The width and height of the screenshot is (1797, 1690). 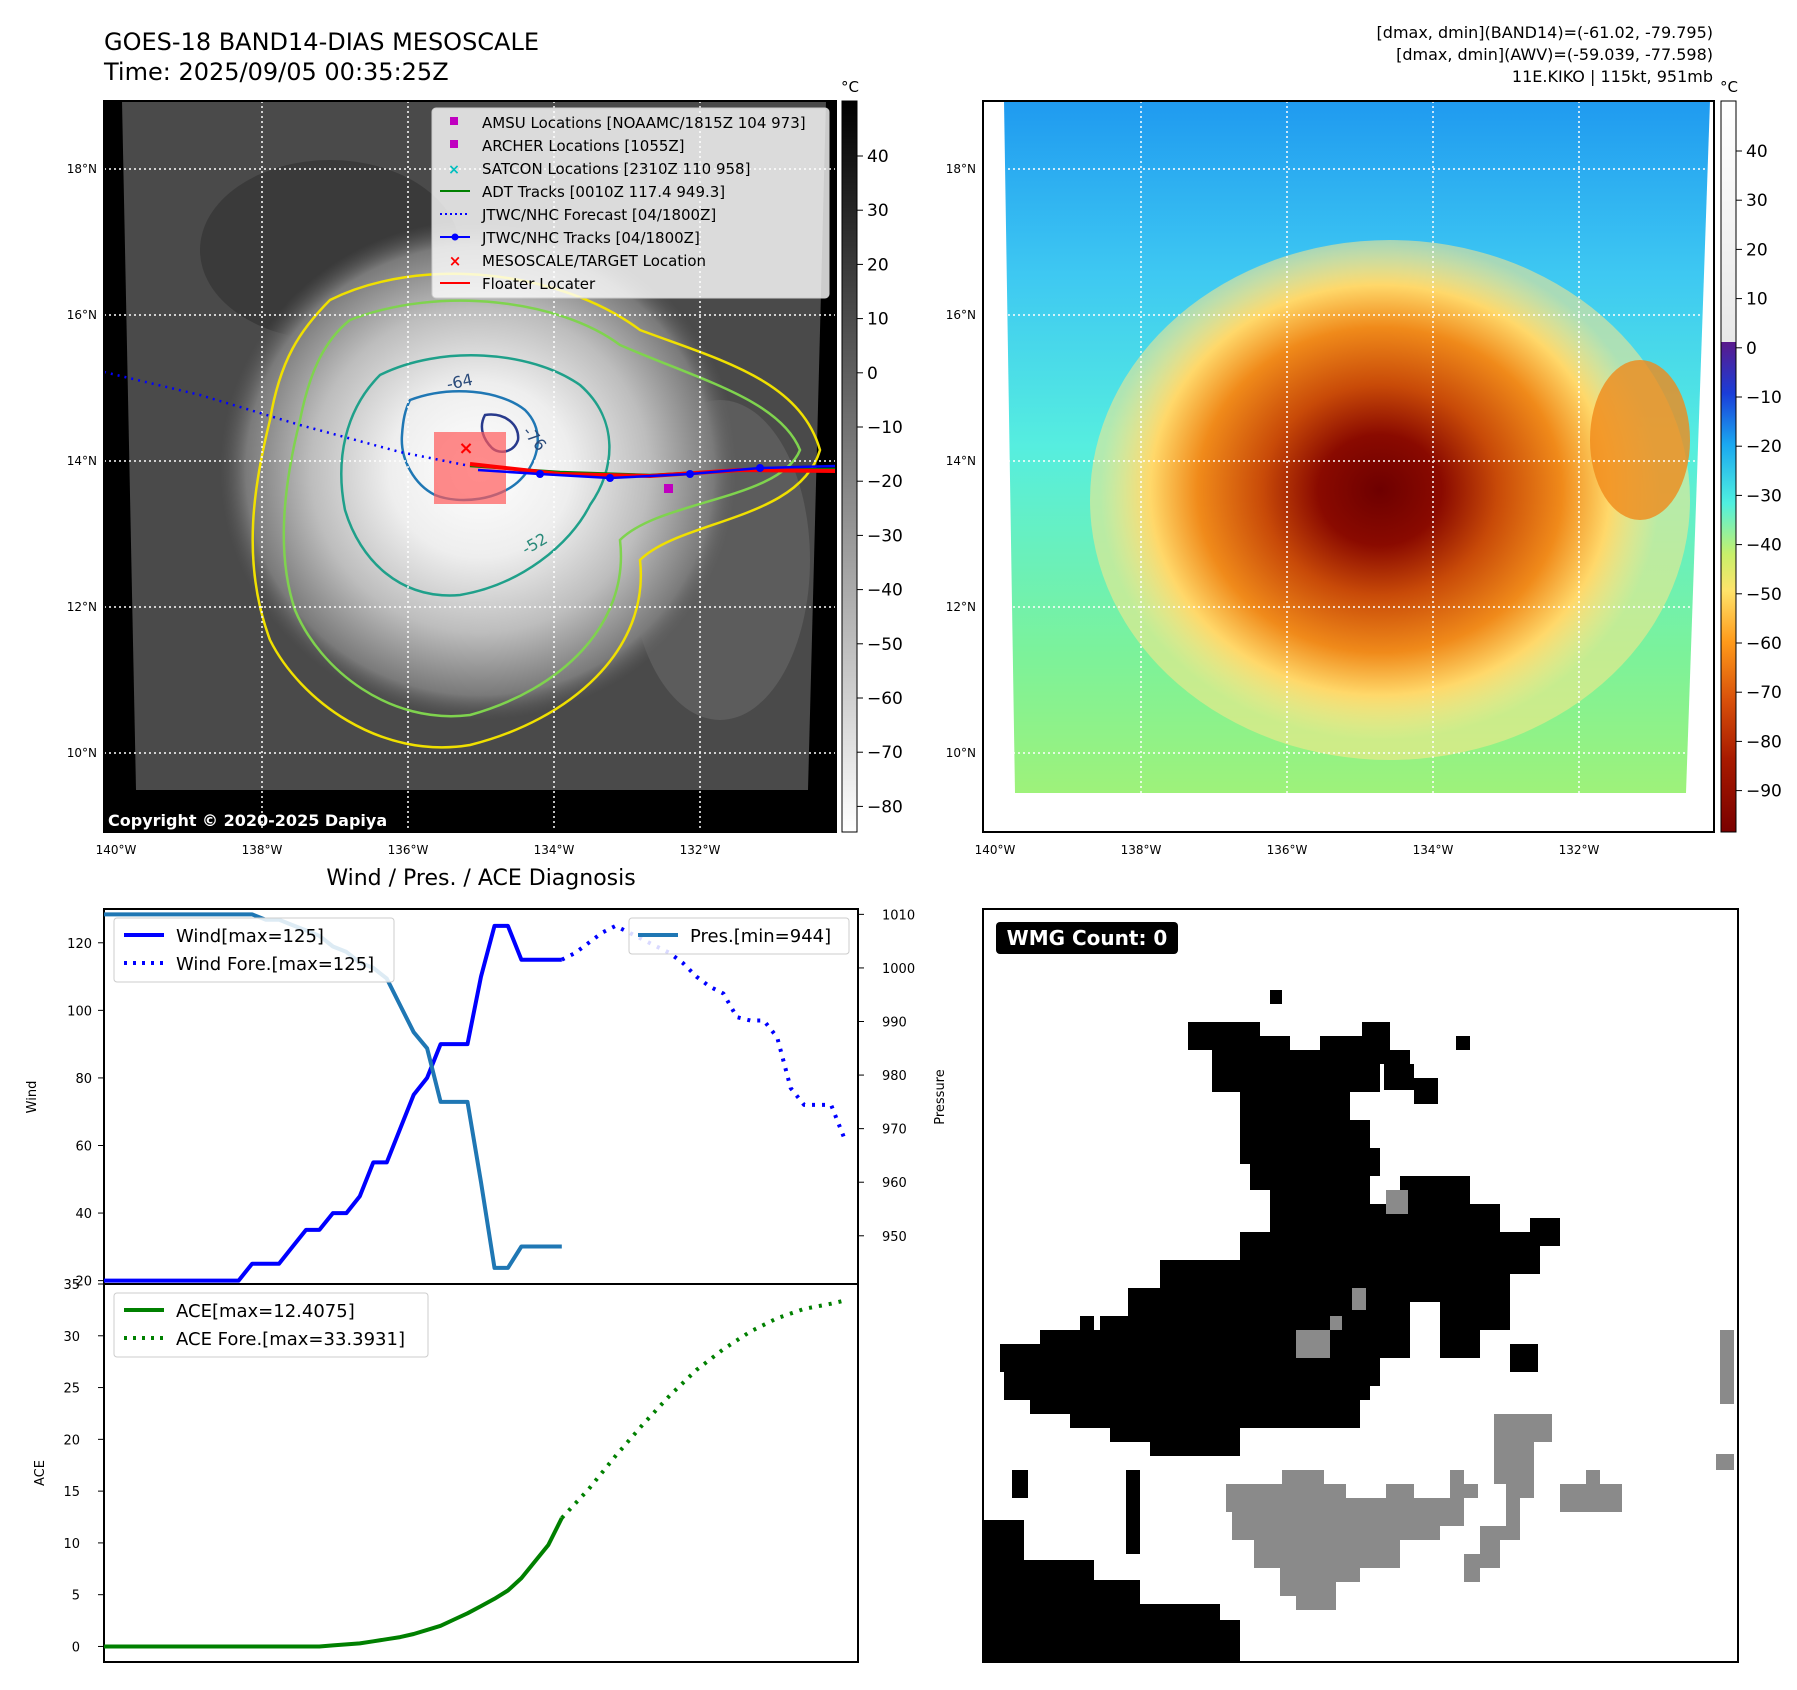 I want to click on mesoscale-target-marker: ×, so click(x=465, y=448).